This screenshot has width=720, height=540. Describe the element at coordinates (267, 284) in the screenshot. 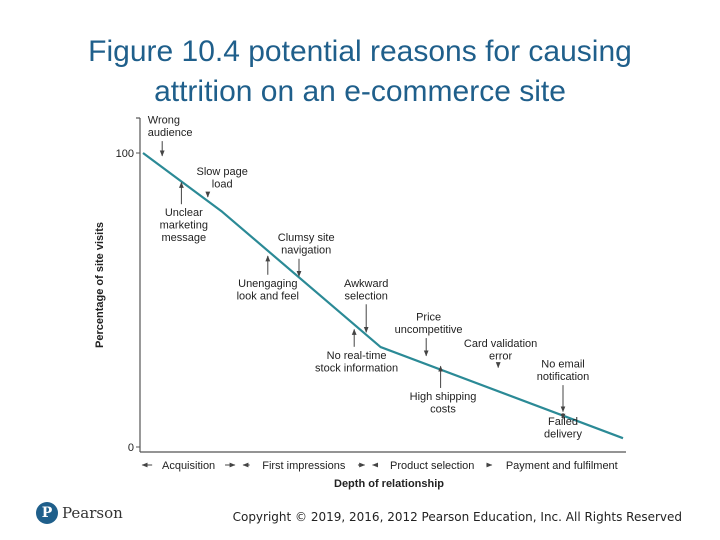

I see `annotation-text: Unengaging` at that location.